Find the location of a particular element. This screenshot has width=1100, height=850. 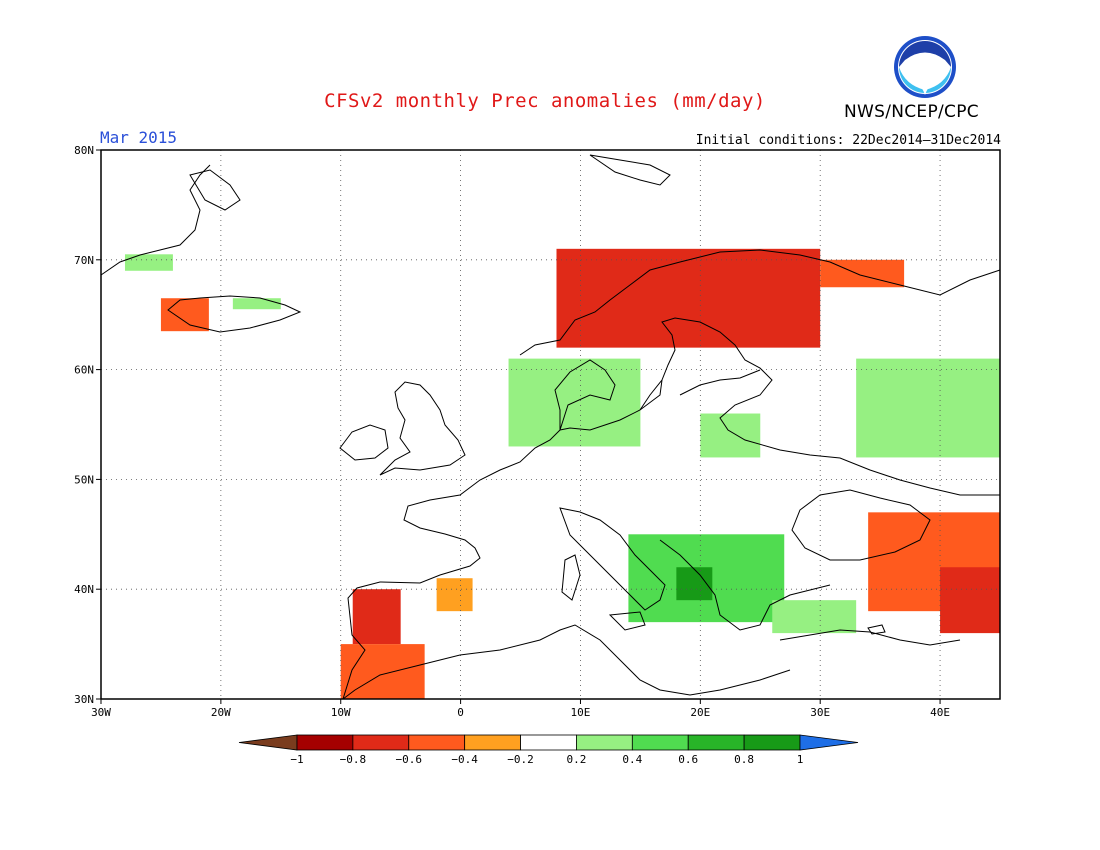

lat-label: 40N is located at coordinates (84, 589).